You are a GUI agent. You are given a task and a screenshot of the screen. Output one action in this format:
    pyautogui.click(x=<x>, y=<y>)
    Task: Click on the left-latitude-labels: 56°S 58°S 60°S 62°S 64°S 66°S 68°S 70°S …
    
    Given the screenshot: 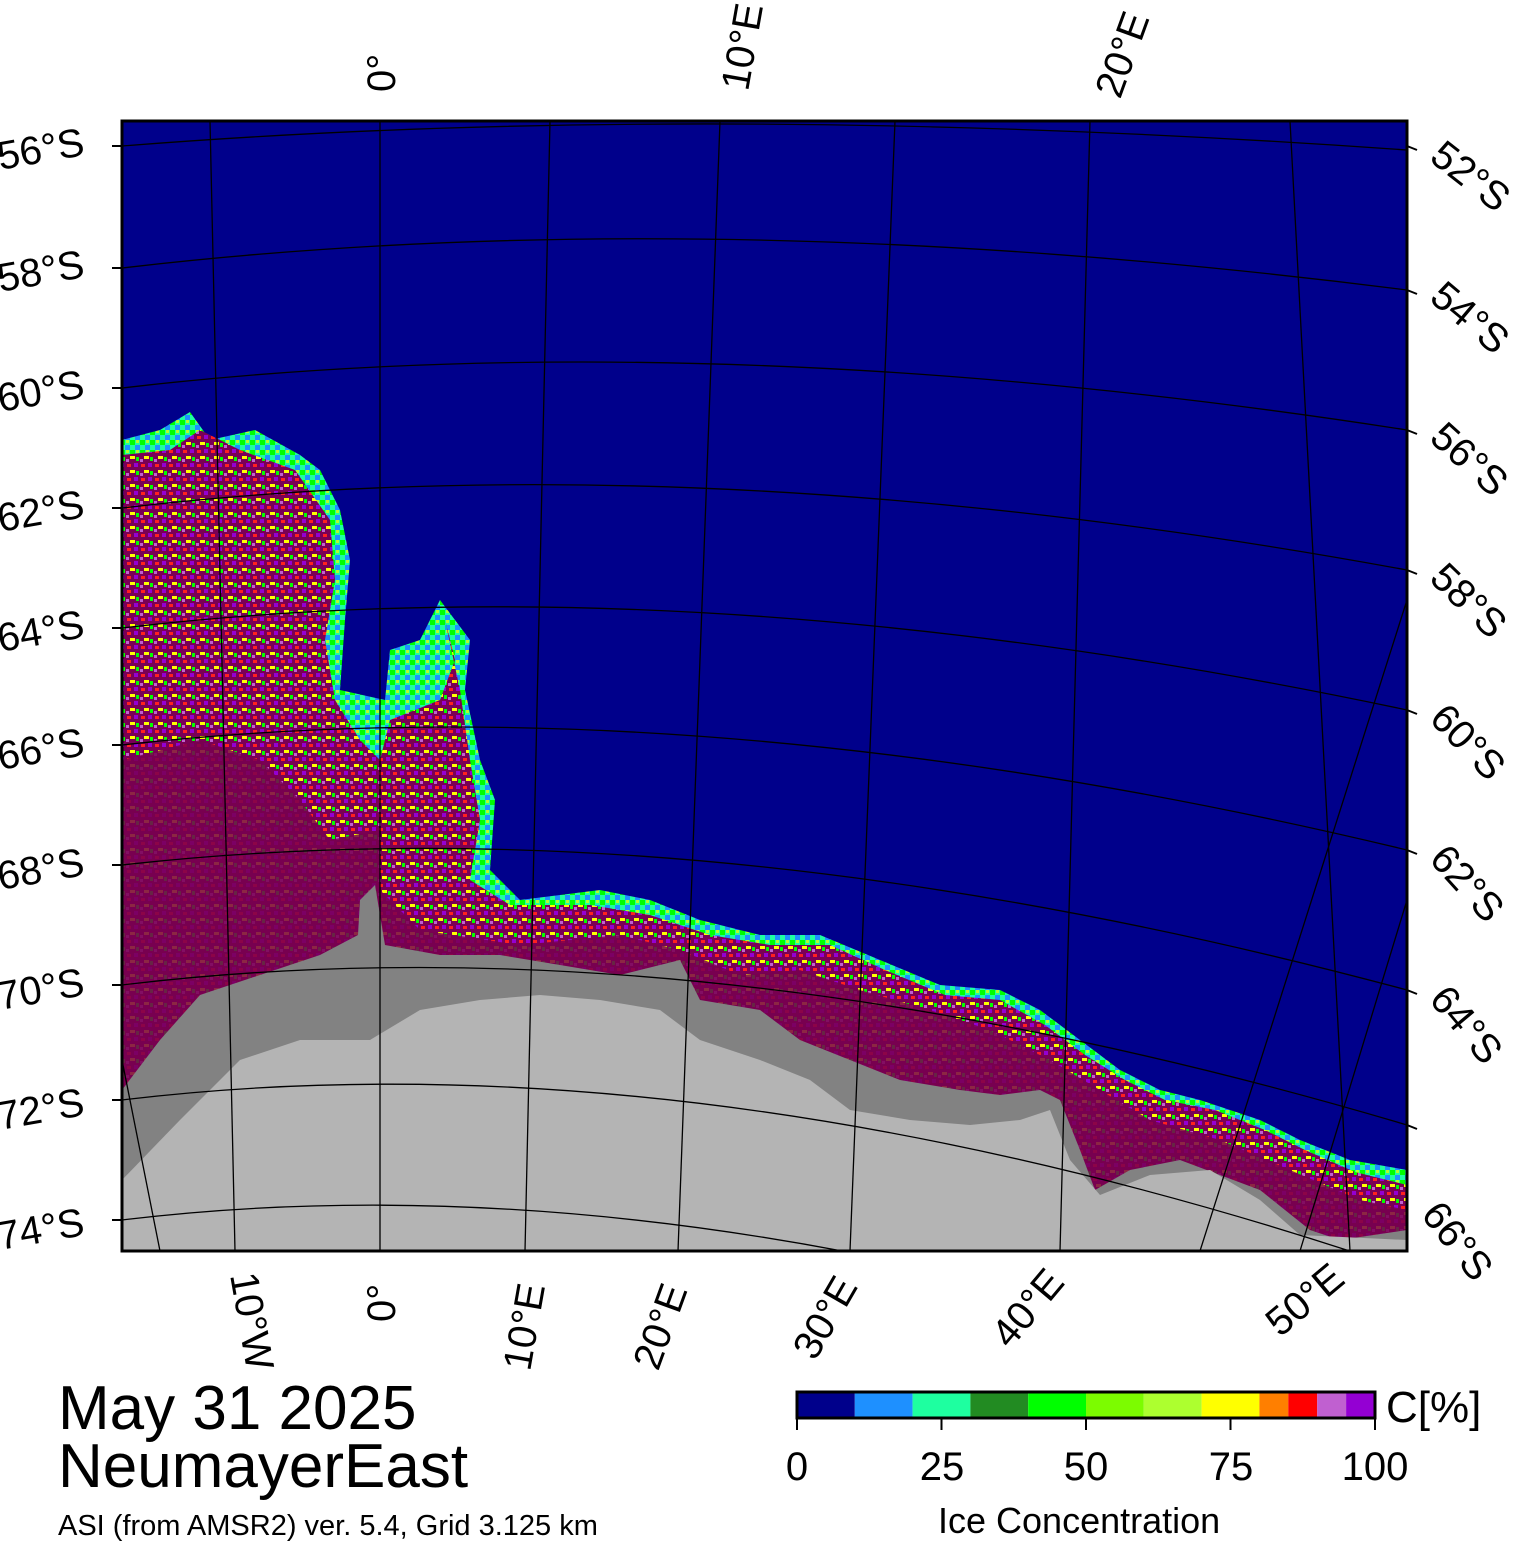 What is the action you would take?
    pyautogui.click(x=43, y=689)
    